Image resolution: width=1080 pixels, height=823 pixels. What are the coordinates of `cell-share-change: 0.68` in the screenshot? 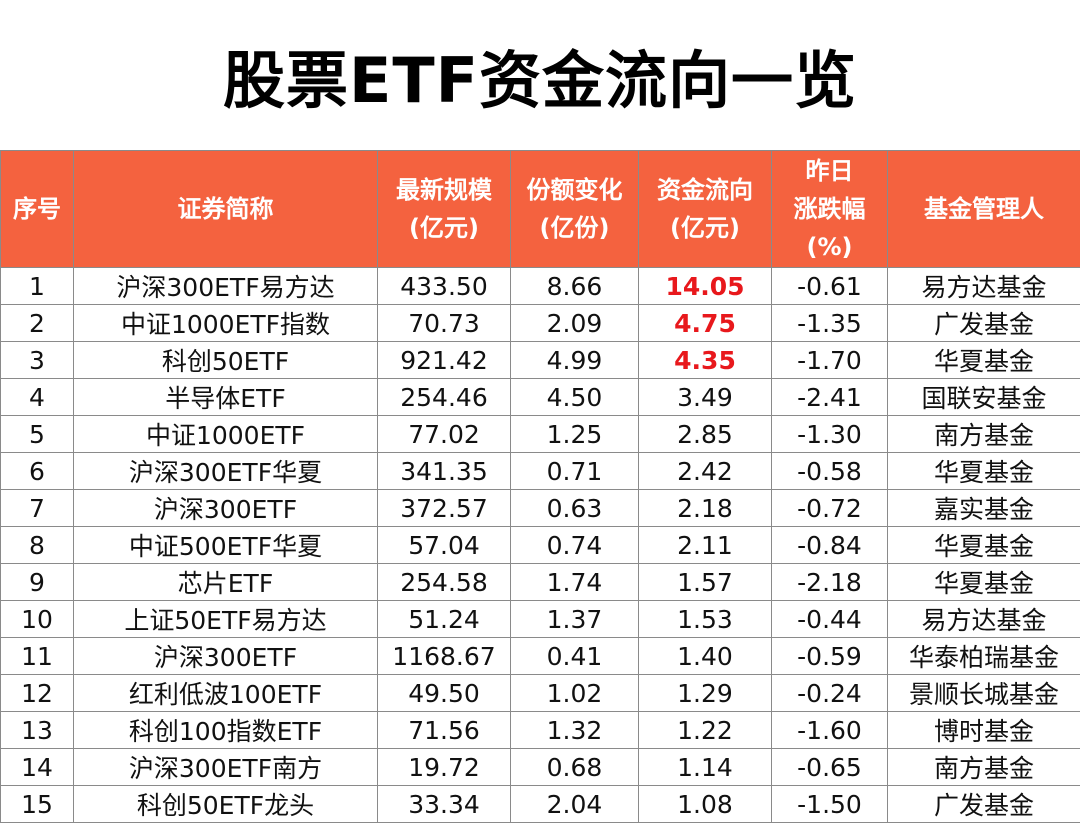 It's located at (574, 767).